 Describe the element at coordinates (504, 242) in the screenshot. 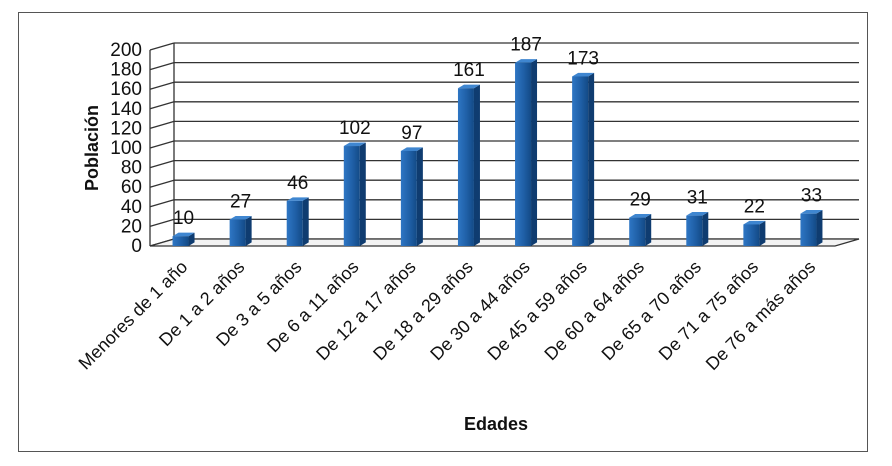

I see `chart-floor` at that location.